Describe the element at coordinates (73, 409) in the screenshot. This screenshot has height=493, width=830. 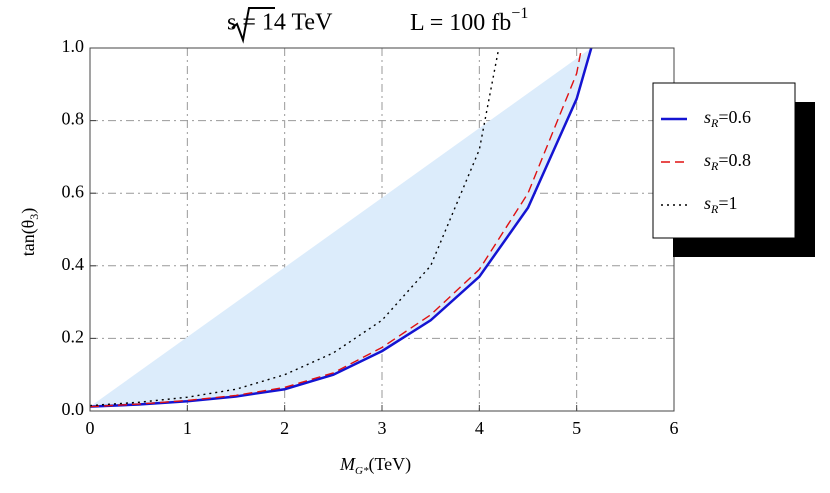
I see `y-tick-label: 0.0` at that location.